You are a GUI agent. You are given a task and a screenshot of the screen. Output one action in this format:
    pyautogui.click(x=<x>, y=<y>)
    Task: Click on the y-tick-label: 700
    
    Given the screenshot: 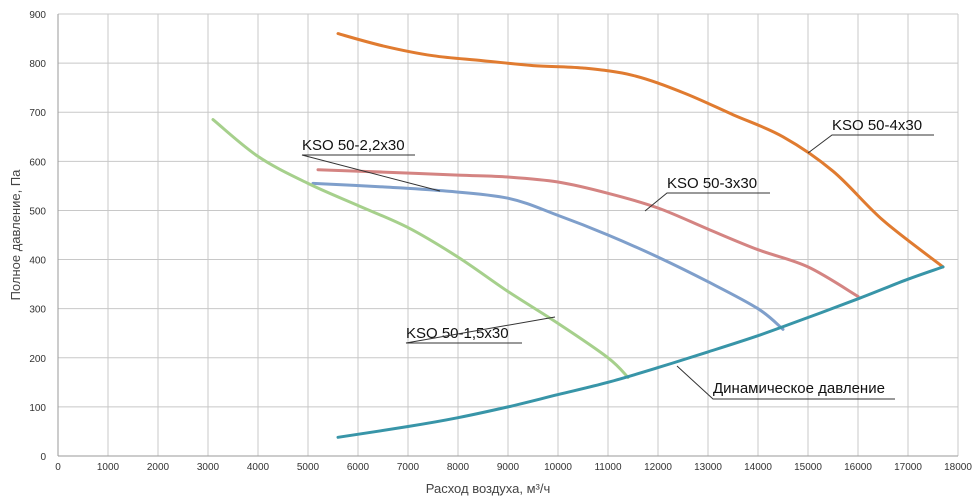 What is the action you would take?
    pyautogui.click(x=37, y=113)
    